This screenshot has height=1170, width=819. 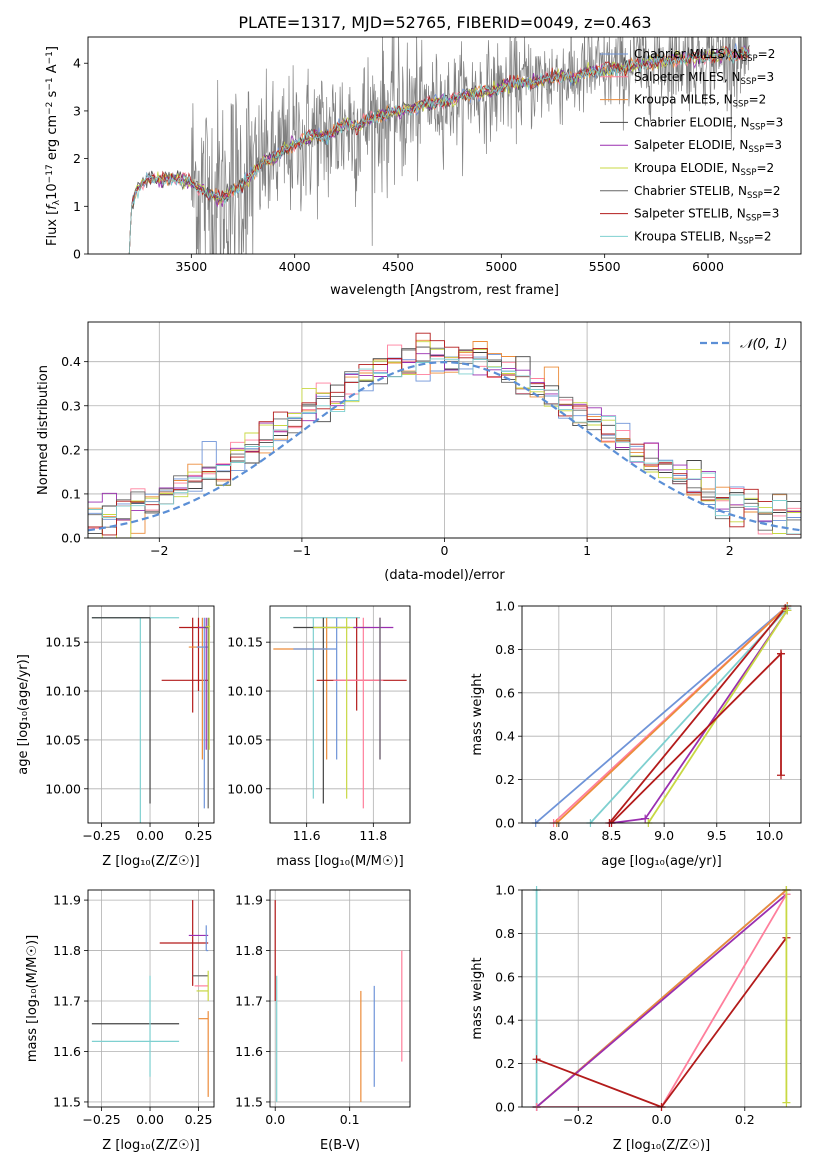 What do you see at coordinates (703, 237) in the screenshot?
I see `legend-label: Kroupa STELIB, NSSP=2` at bounding box center [703, 237].